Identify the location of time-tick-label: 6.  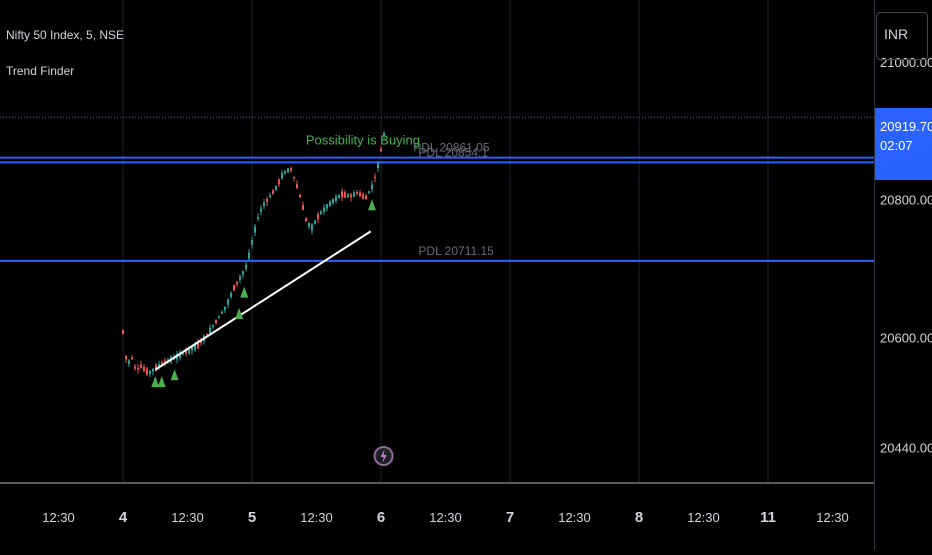
(381, 517).